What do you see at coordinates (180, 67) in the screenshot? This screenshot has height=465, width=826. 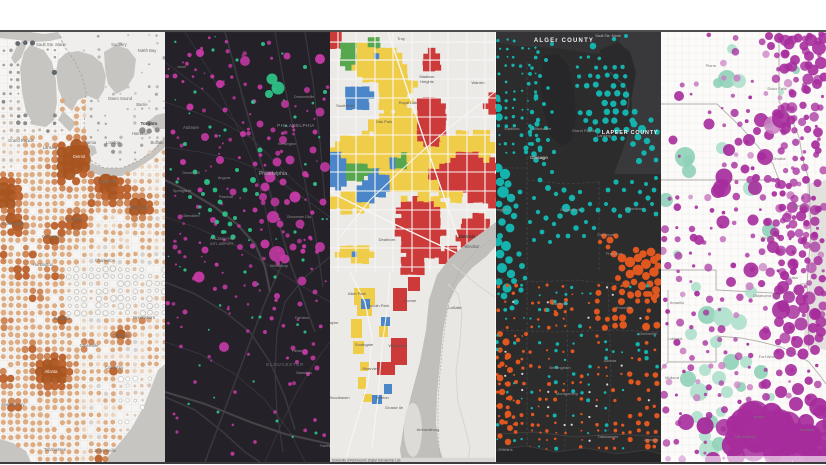 I see `svg-text: ...town` at bounding box center [180, 67].